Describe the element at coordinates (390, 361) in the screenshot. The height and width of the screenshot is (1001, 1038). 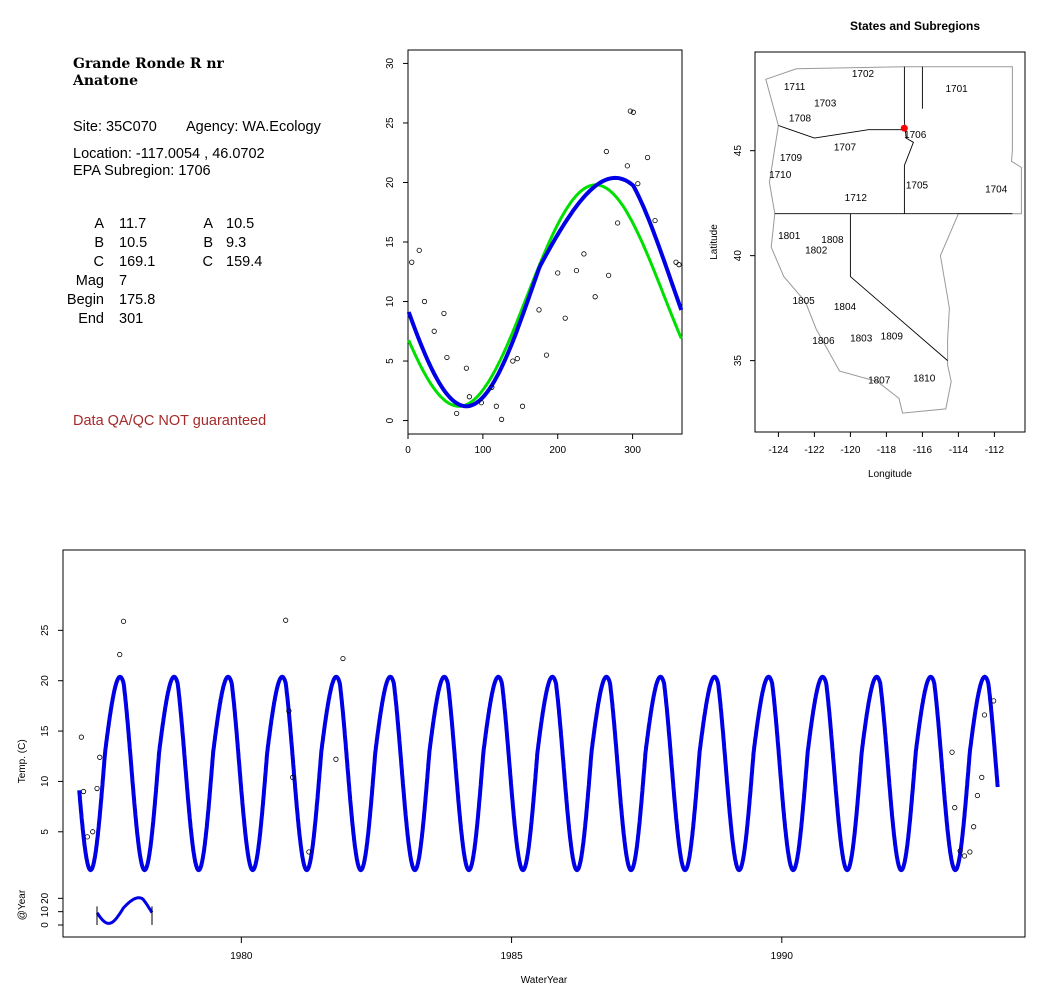
I see `y-tick-label: 5` at that location.